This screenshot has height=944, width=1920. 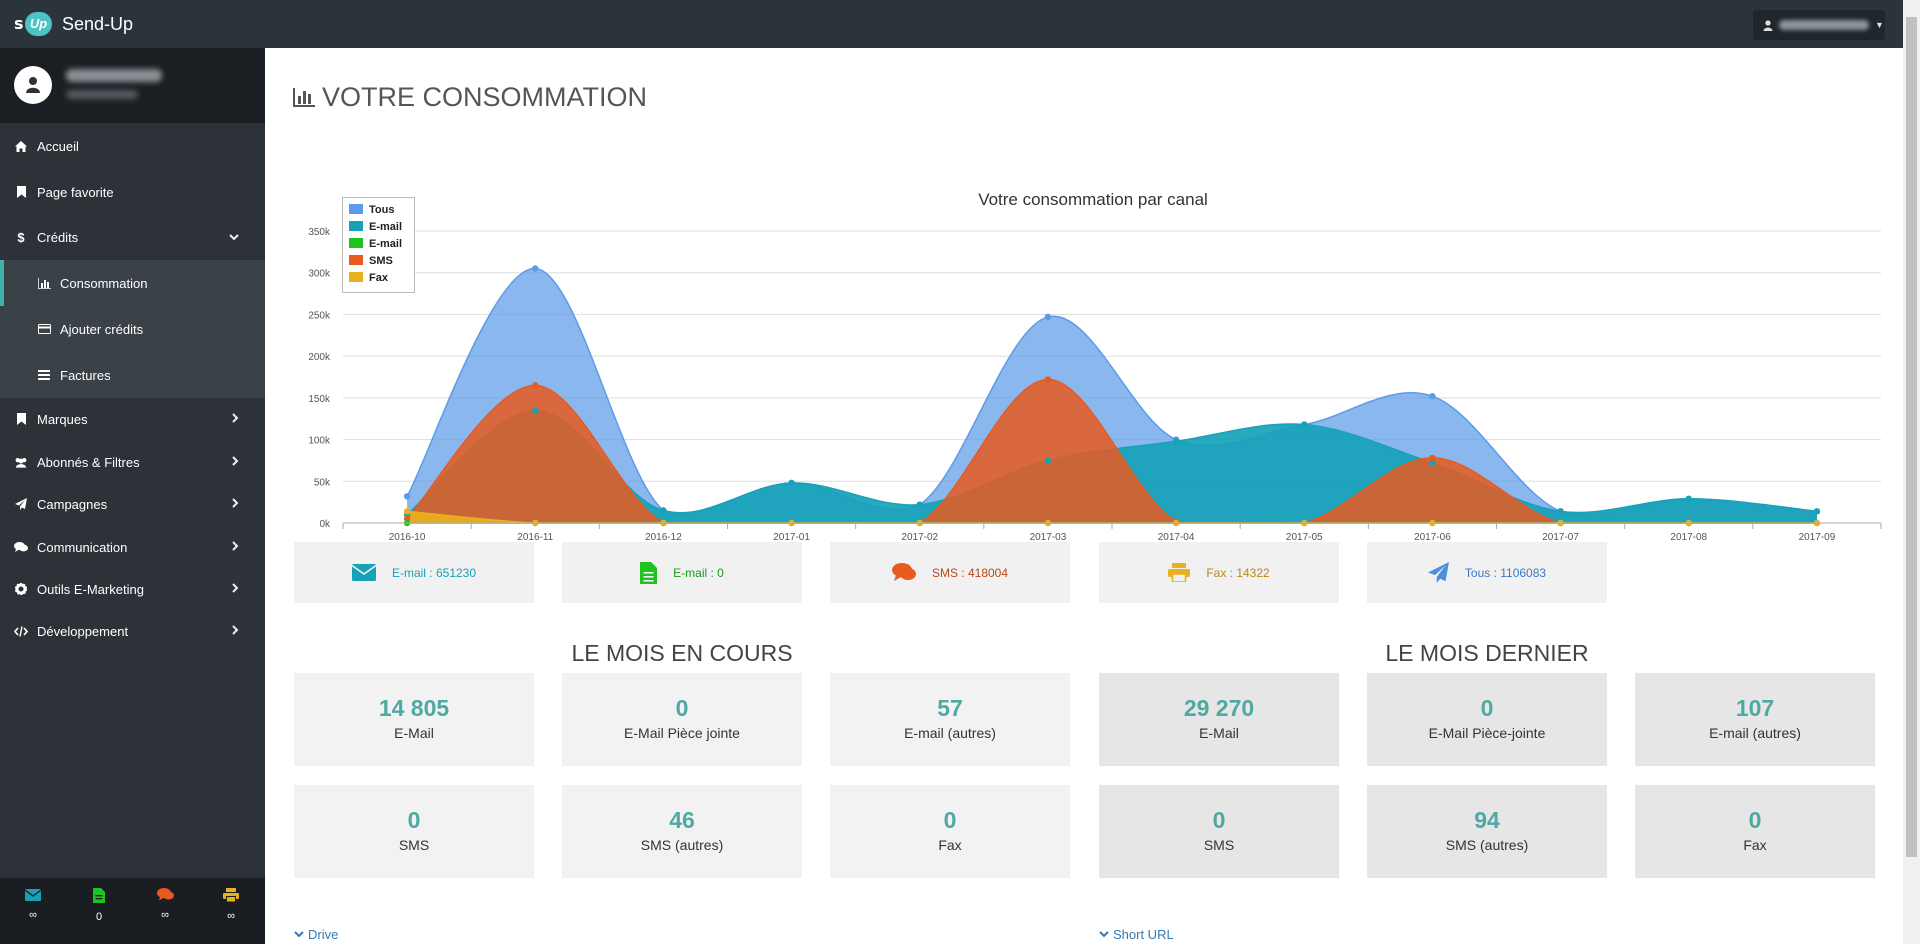 I want to click on sidebar-item-developpement: Développement, so click(x=132, y=631).